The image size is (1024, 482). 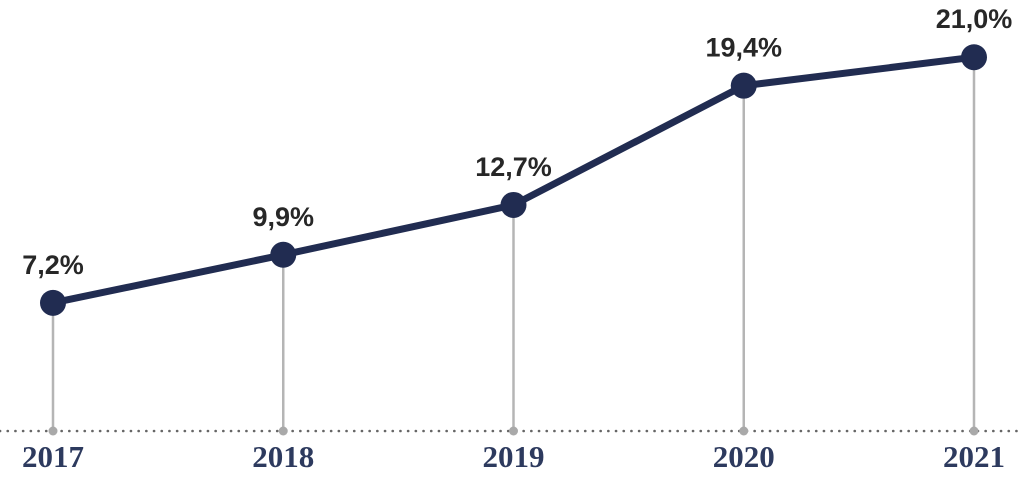 What do you see at coordinates (283, 217) in the screenshot?
I see `data-value-label: 9,9%` at bounding box center [283, 217].